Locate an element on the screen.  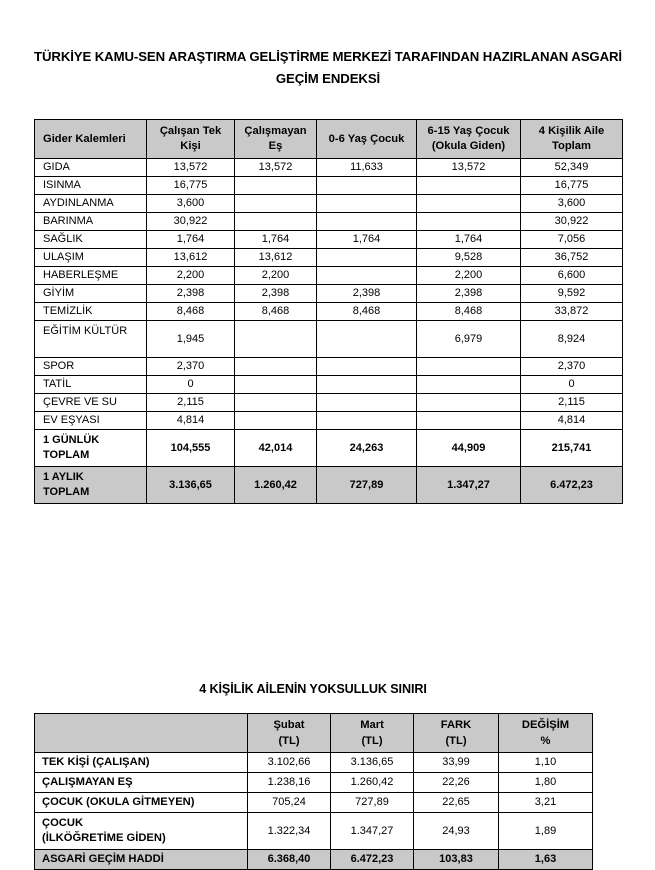
column-header-line: Mart is located at coordinates (372, 725).